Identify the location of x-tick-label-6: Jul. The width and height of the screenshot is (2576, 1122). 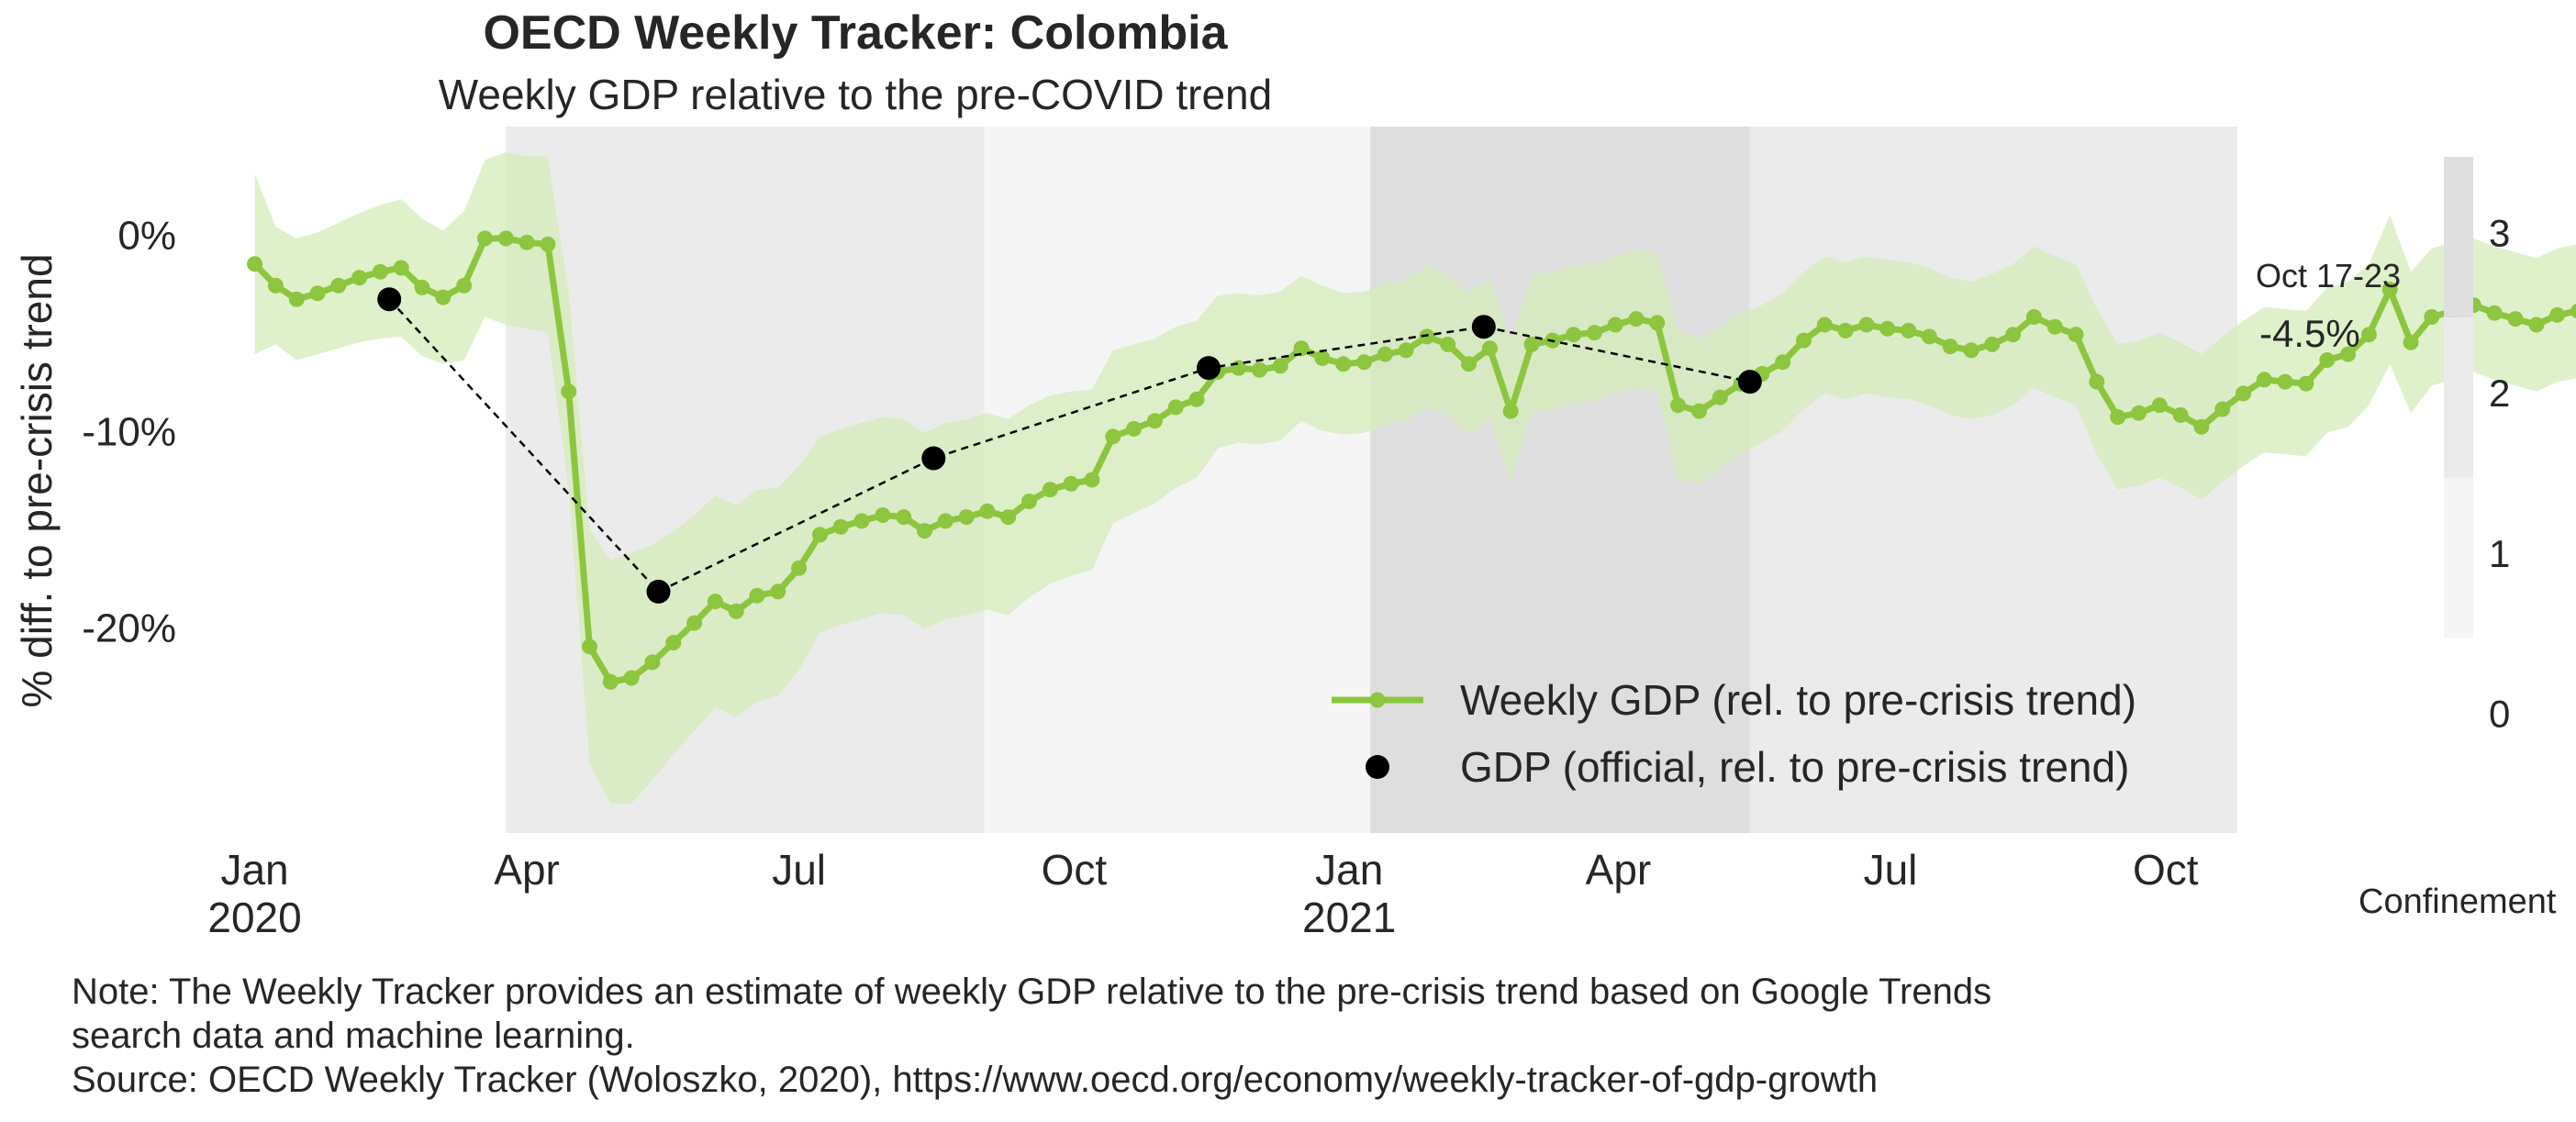
(1891, 870).